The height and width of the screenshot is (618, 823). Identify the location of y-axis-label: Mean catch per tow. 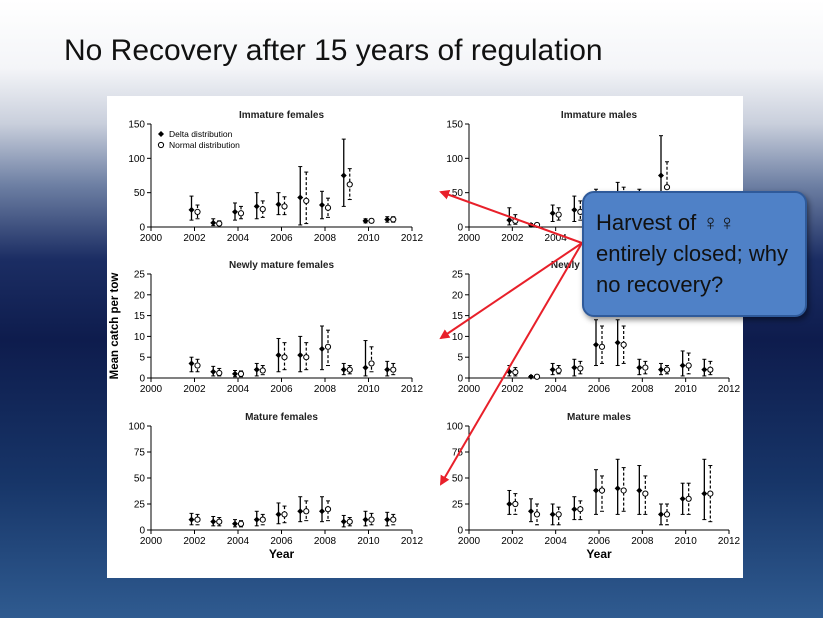
(115, 326).